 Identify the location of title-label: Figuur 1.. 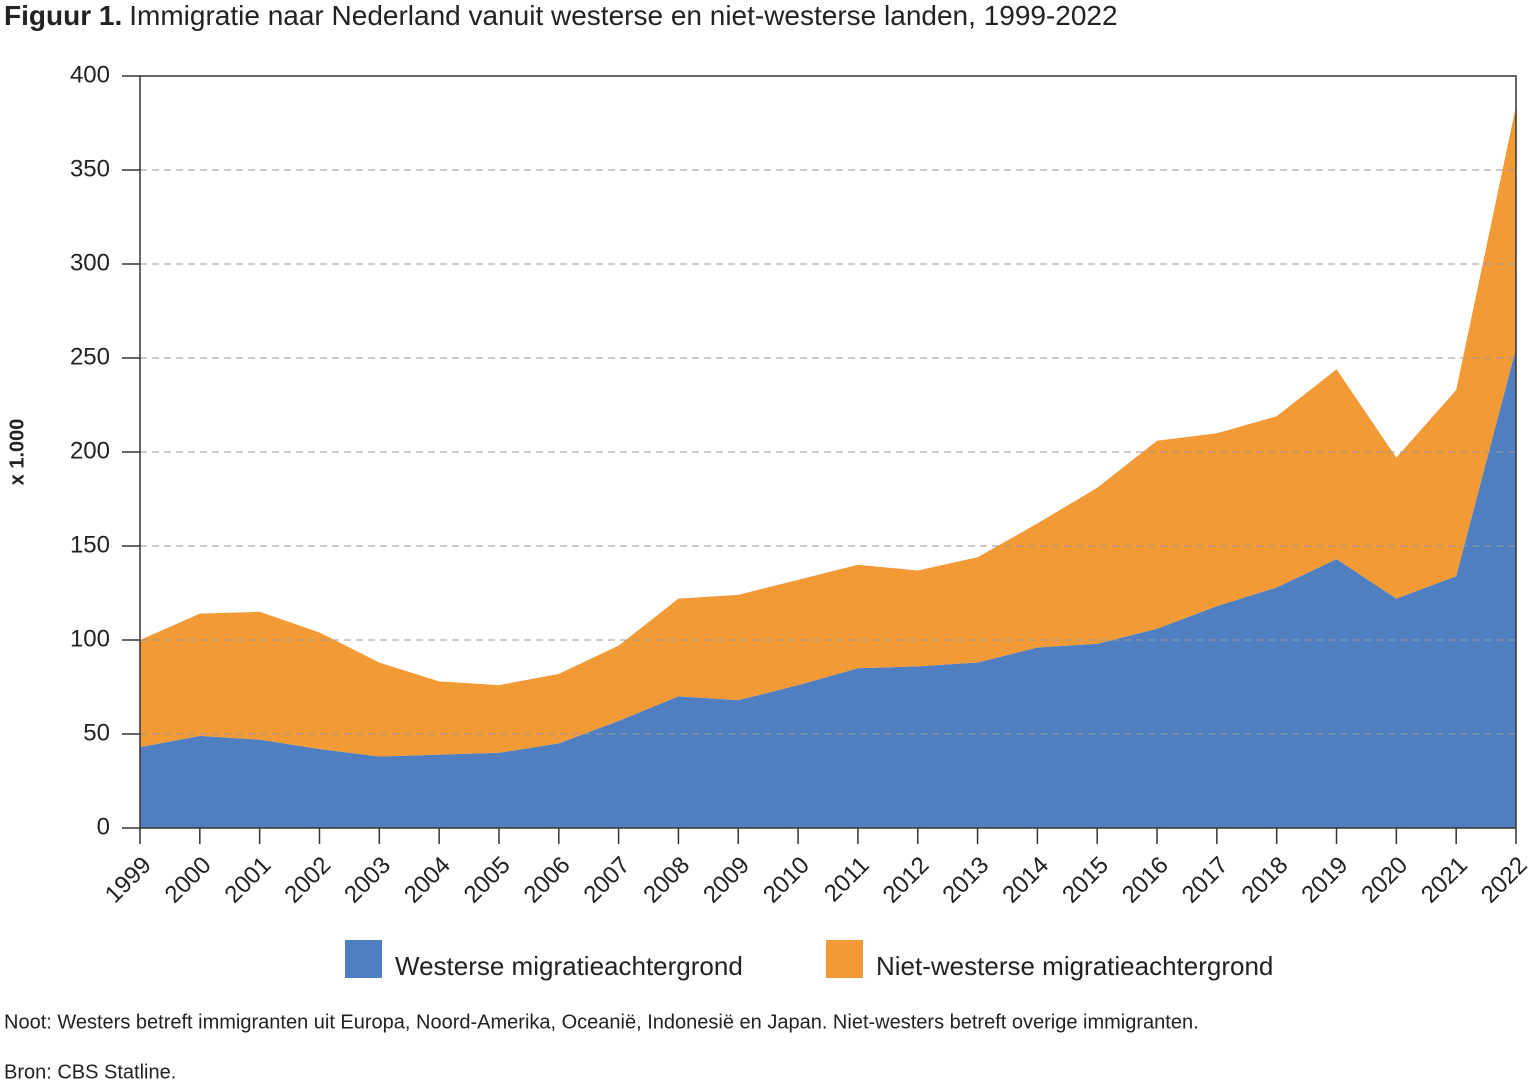
(63, 15).